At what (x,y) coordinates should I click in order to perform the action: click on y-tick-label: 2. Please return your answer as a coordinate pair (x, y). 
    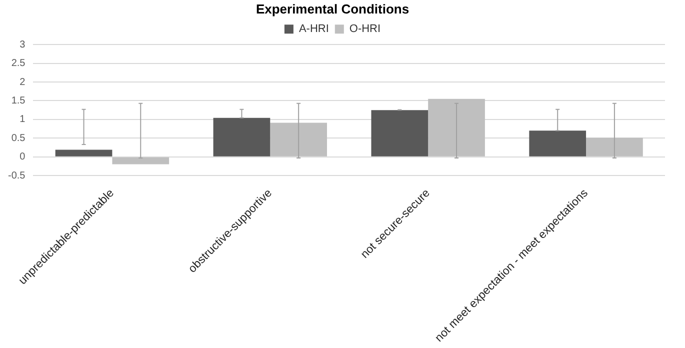
    Looking at the image, I should click on (23, 82).